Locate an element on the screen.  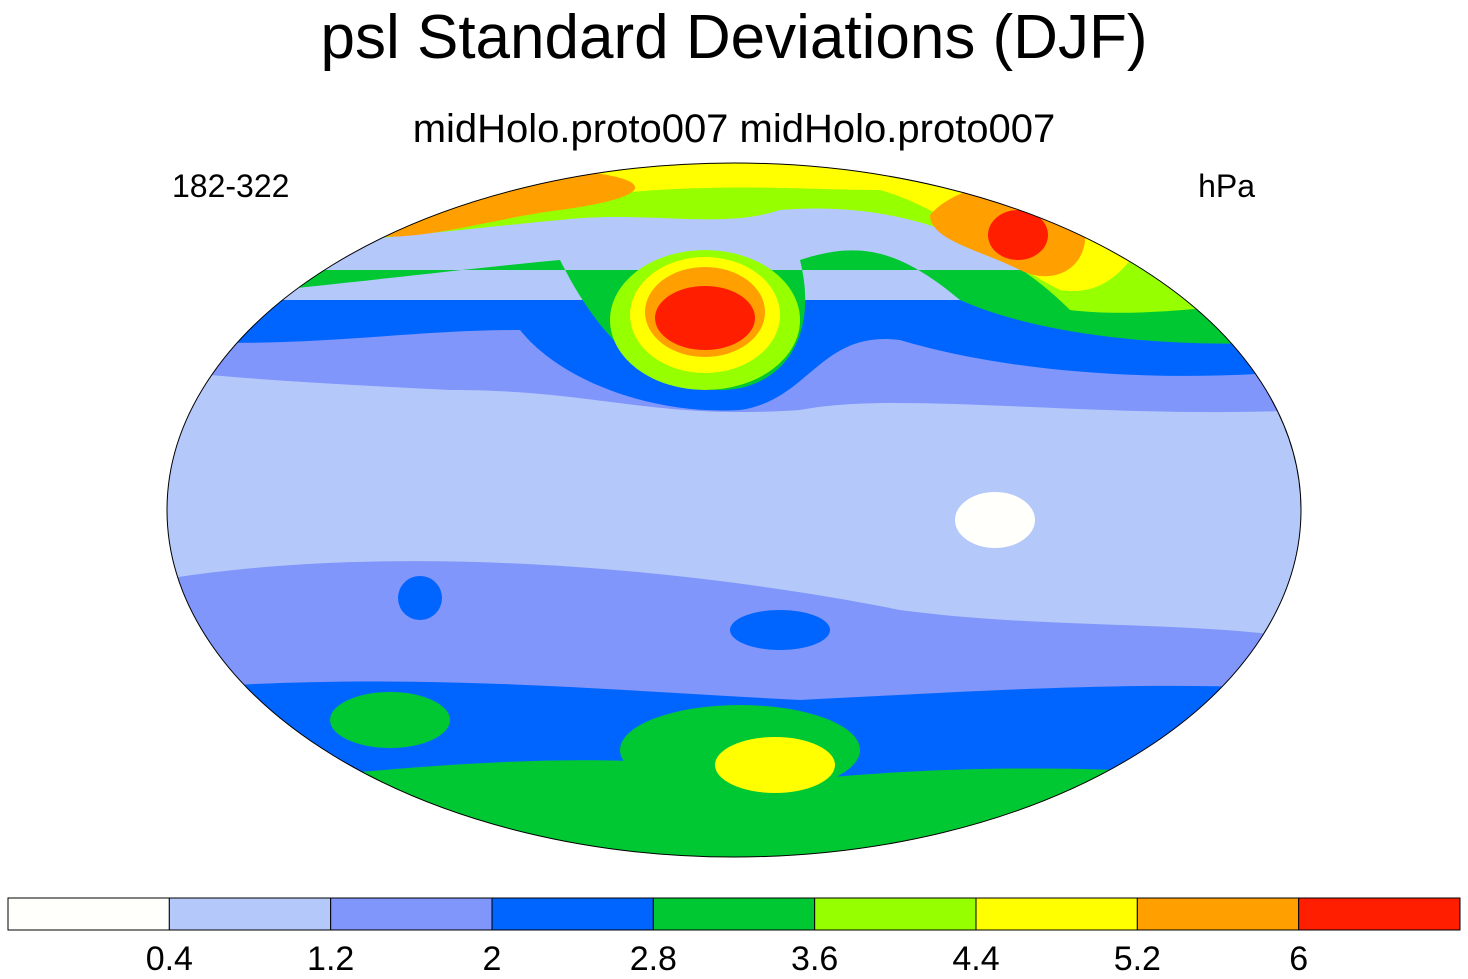
colorbar-label: 4.4 is located at coordinates (975, 959).